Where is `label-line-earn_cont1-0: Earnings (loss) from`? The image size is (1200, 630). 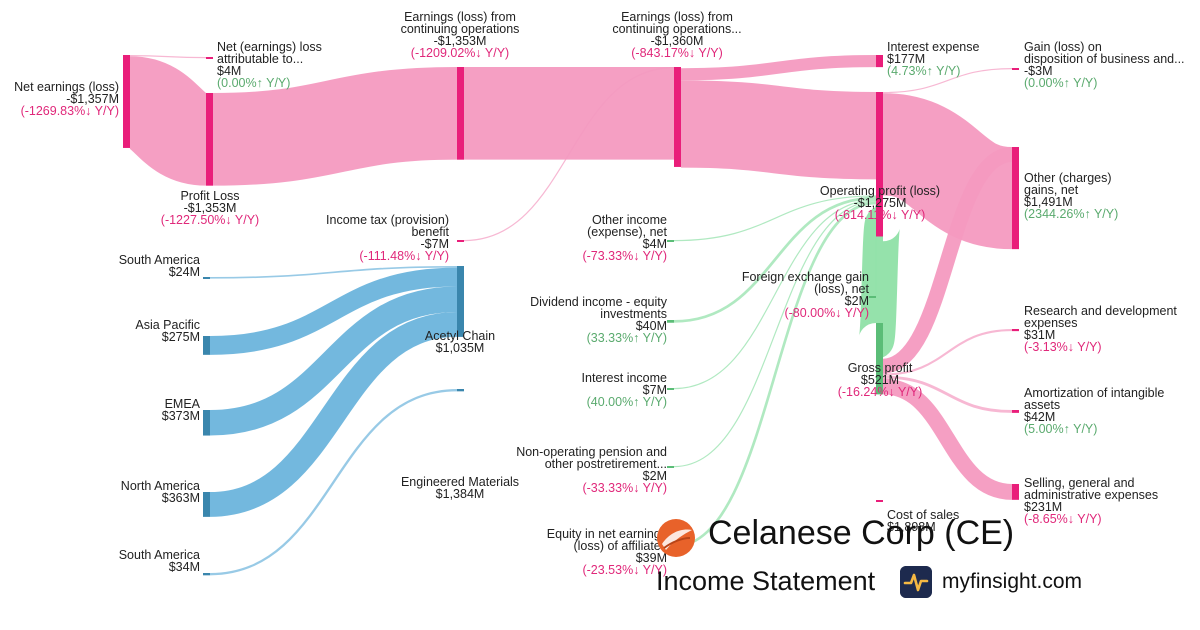 label-line-earn_cont1-0: Earnings (loss) from is located at coordinates (460, 17).